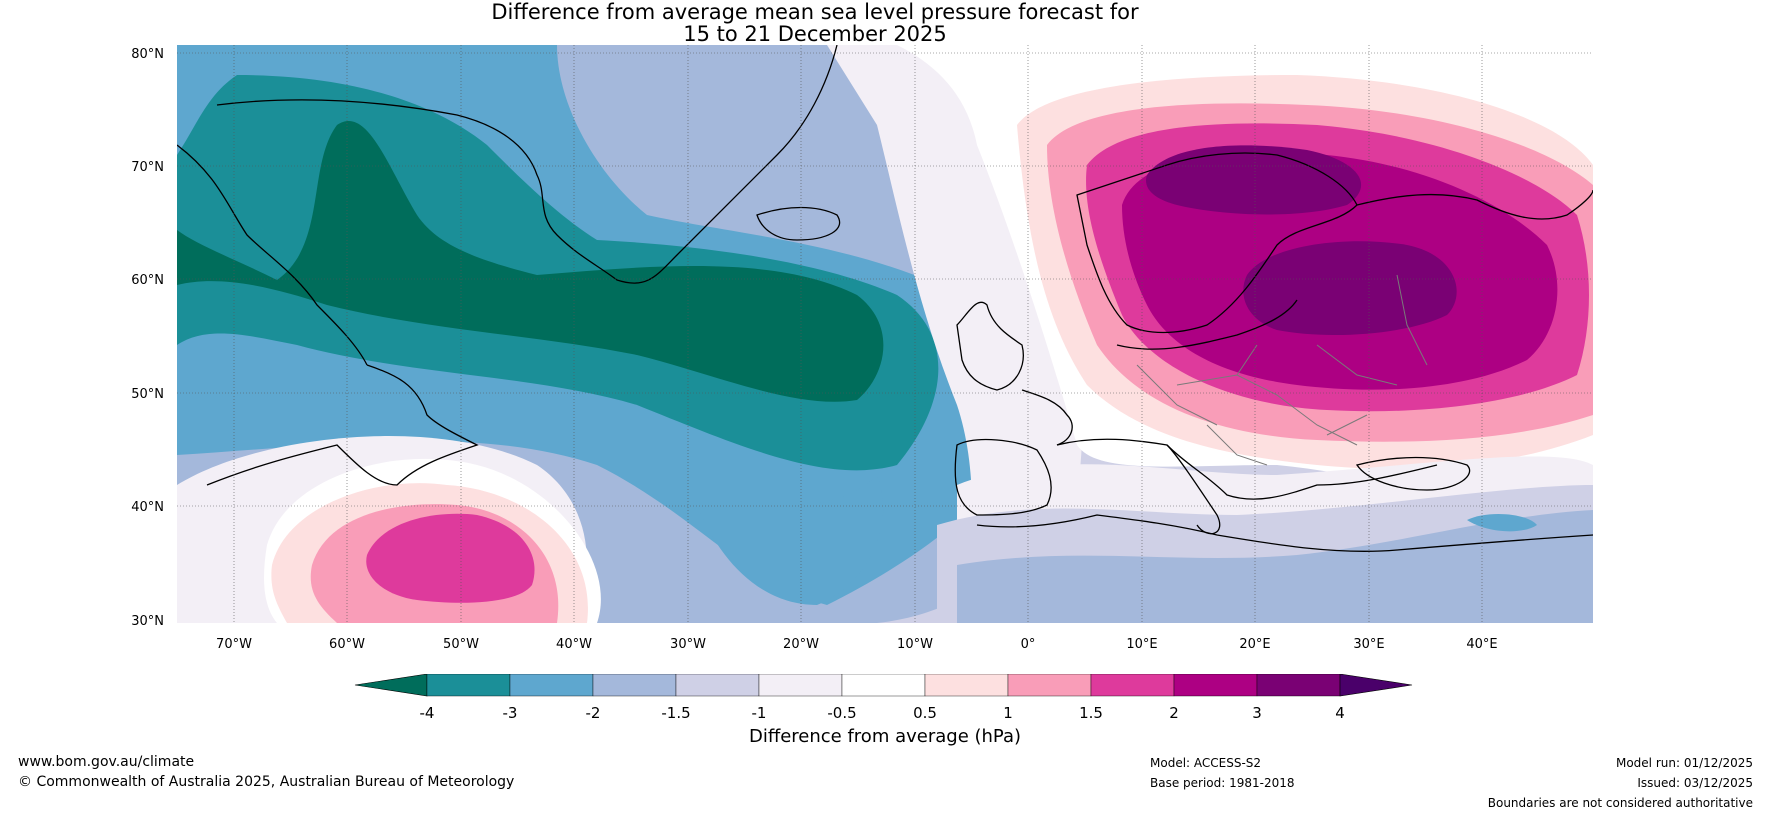 This screenshot has height=816, width=1770. I want to click on colorbar, so click(883, 685).